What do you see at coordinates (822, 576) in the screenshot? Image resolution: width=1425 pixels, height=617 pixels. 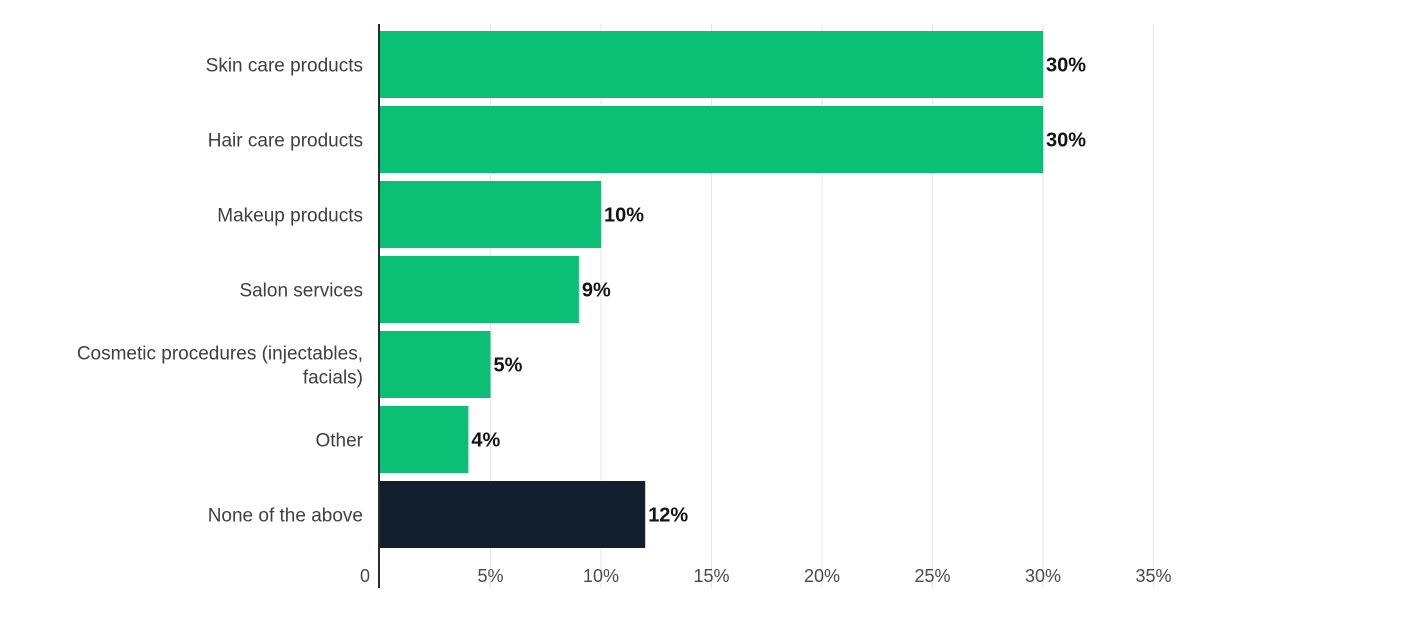 I see `x-tick-label: 20%` at bounding box center [822, 576].